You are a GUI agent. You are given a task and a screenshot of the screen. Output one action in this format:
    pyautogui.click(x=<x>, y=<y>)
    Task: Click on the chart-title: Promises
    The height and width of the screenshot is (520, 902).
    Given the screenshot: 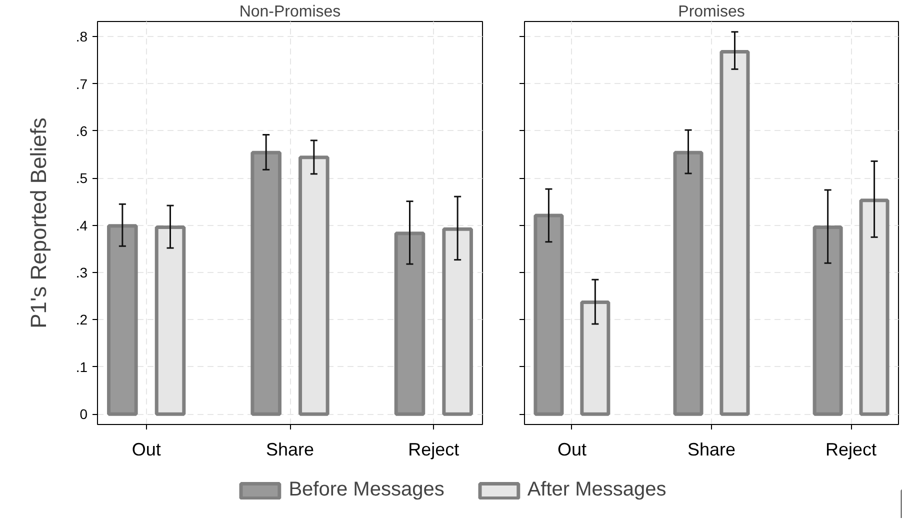 What is the action you would take?
    pyautogui.click(x=711, y=12)
    